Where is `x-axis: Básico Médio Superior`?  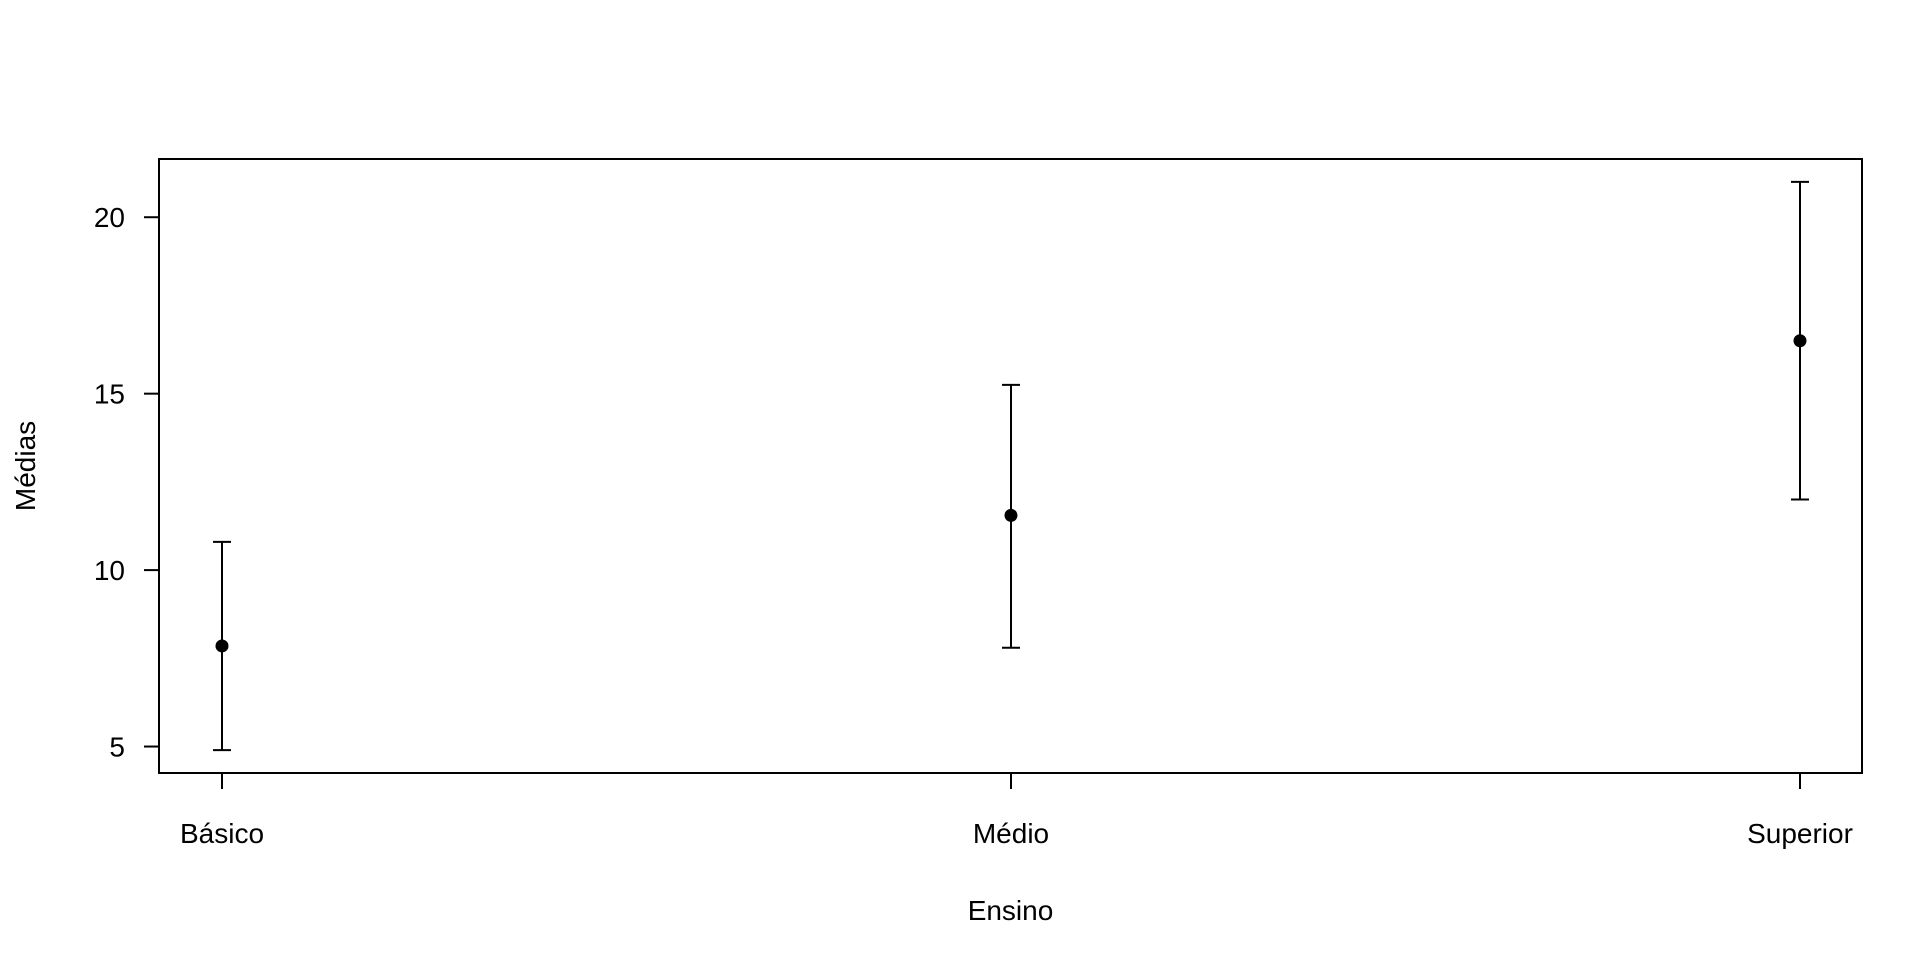
x-axis: Básico Médio Superior is located at coordinates (1016, 811).